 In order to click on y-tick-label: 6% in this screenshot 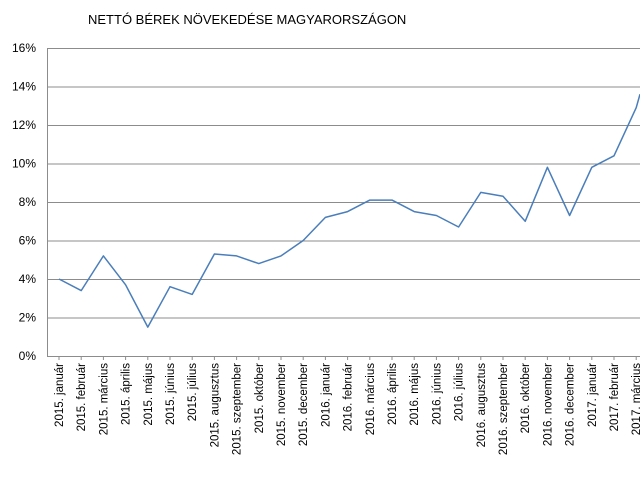, I will do `click(28, 241)`.